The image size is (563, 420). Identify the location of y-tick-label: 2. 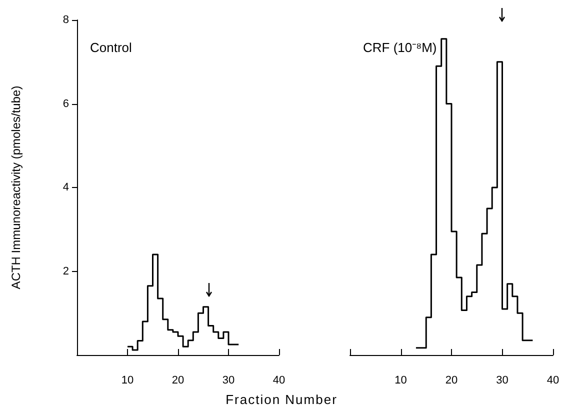
(65, 271).